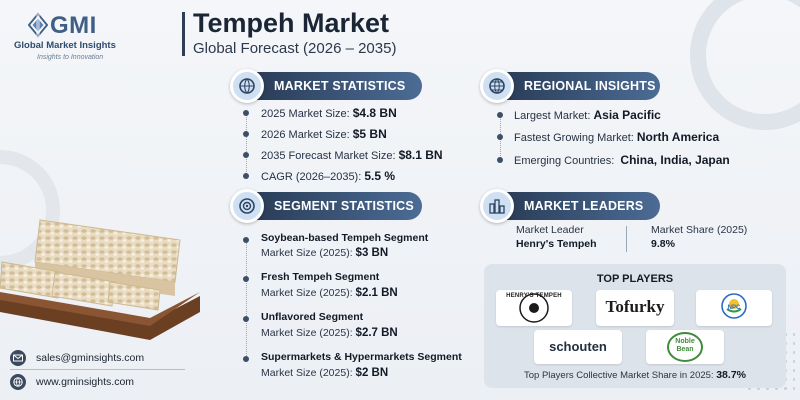 This screenshot has height=400, width=800. I want to click on noble-bean-oval-icon, so click(685, 347).